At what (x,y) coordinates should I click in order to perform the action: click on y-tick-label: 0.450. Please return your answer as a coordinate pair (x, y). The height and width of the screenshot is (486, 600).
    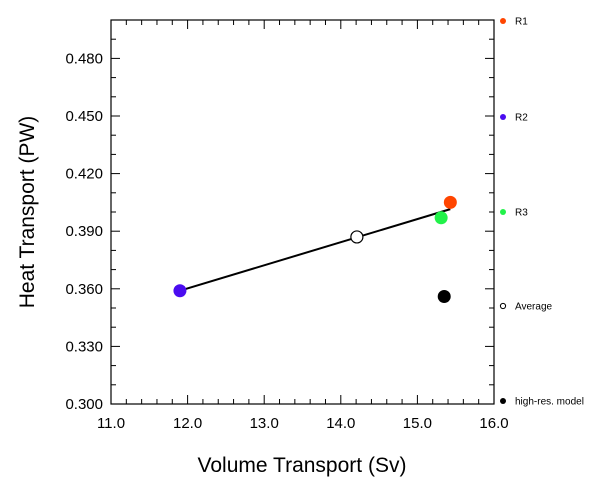
    Looking at the image, I should click on (84, 116).